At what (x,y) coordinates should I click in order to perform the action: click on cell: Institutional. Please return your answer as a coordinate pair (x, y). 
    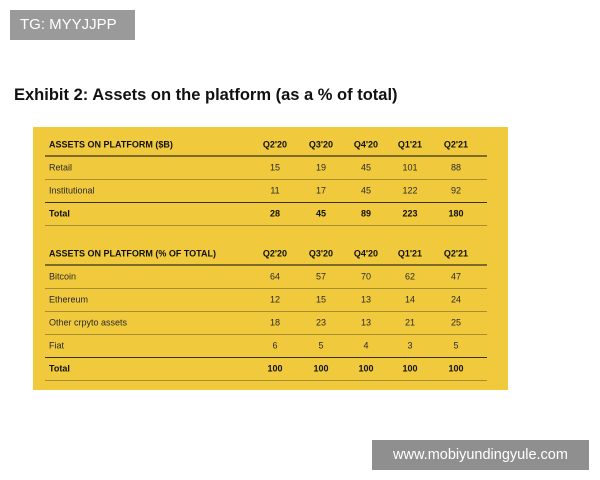
    Looking at the image, I should click on (72, 190).